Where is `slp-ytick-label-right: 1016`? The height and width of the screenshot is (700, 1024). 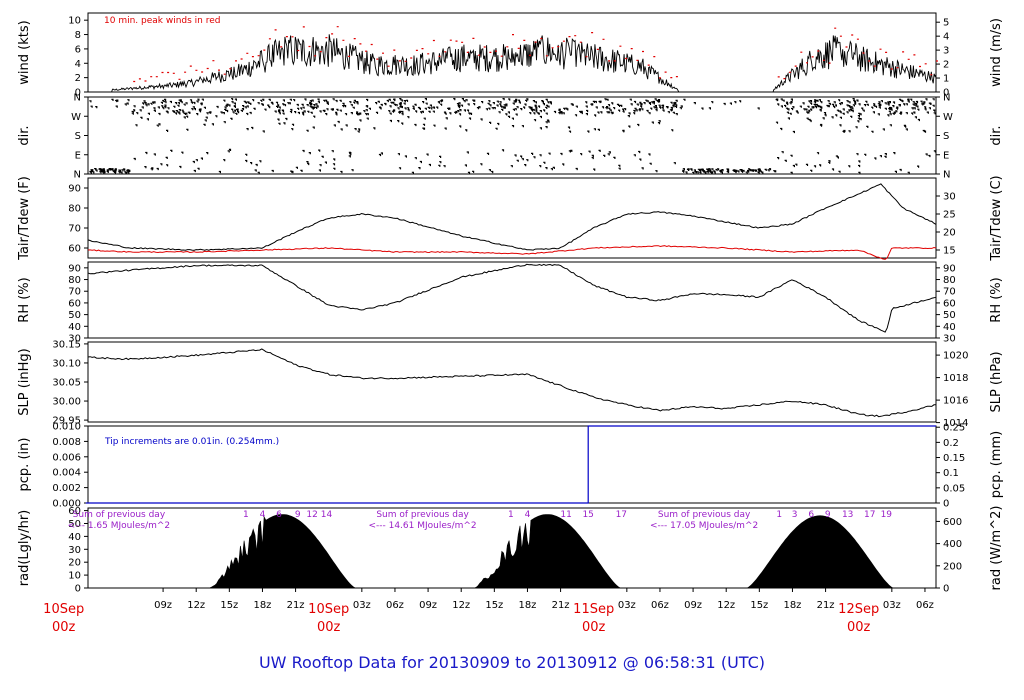
slp-ytick-label-right: 1016 is located at coordinates (955, 401).